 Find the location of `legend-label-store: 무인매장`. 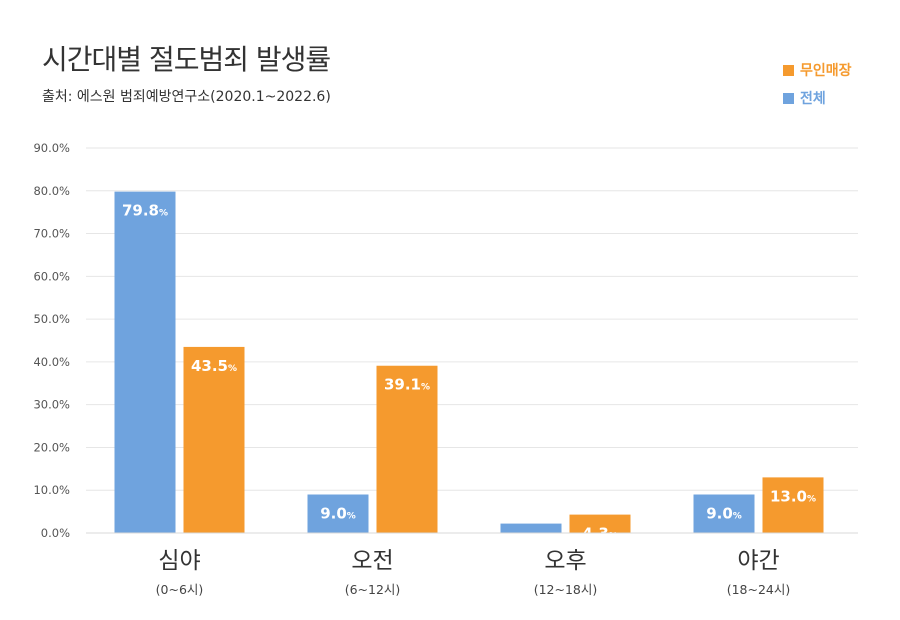

legend-label-store: 무인매장 is located at coordinates (826, 71).